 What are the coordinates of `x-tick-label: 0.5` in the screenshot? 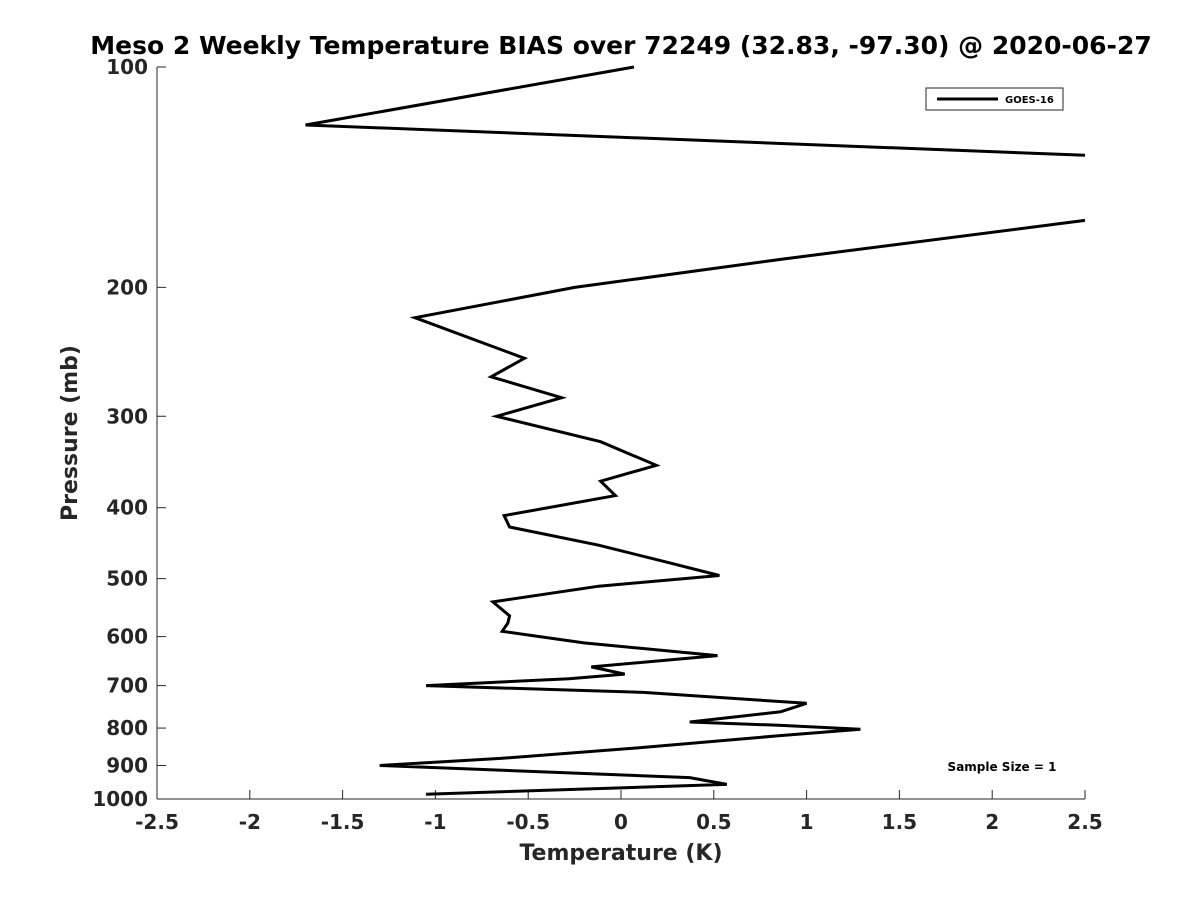 It's located at (713, 822).